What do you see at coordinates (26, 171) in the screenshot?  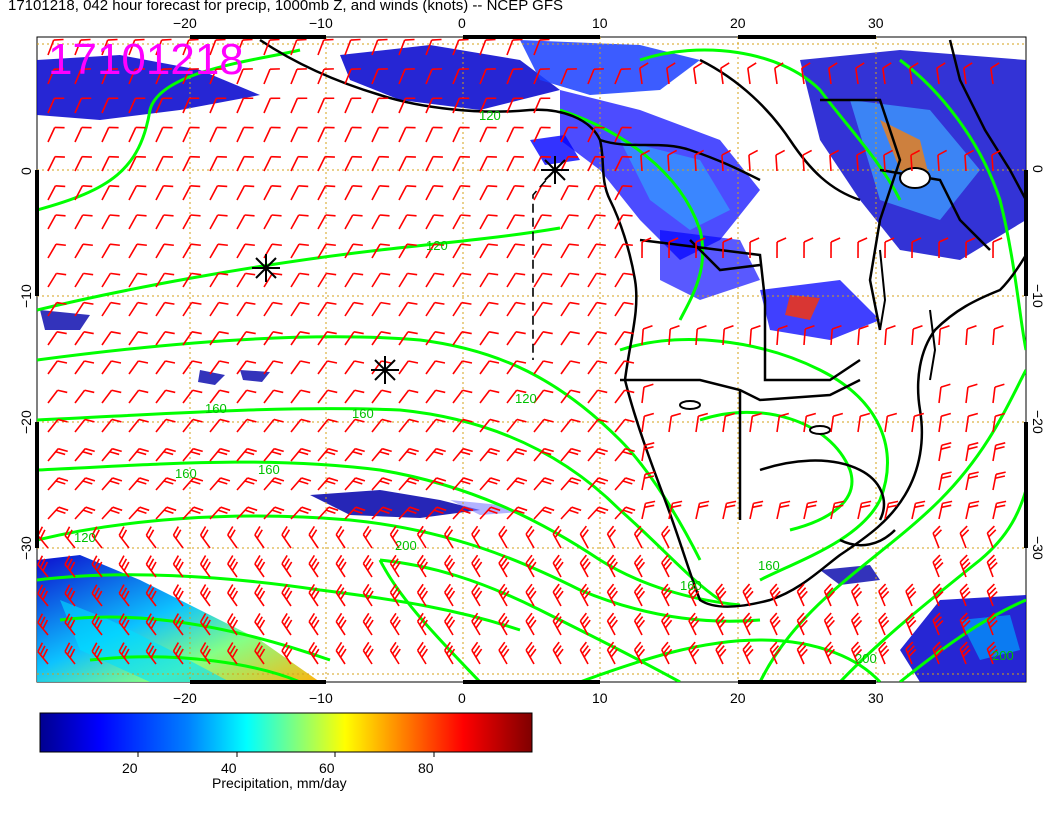 I see `lat-tick-label: 0` at bounding box center [26, 171].